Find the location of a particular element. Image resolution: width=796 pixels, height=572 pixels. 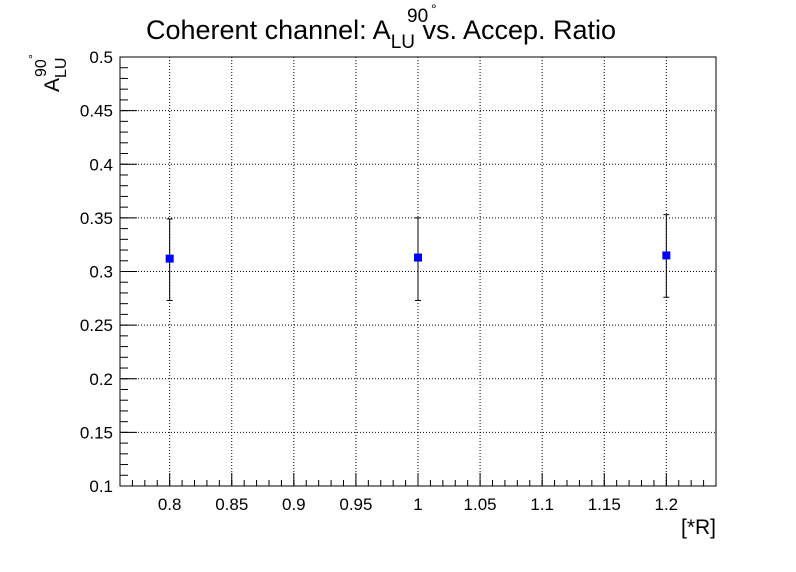

x-tick-label: 1.05 is located at coordinates (480, 504).